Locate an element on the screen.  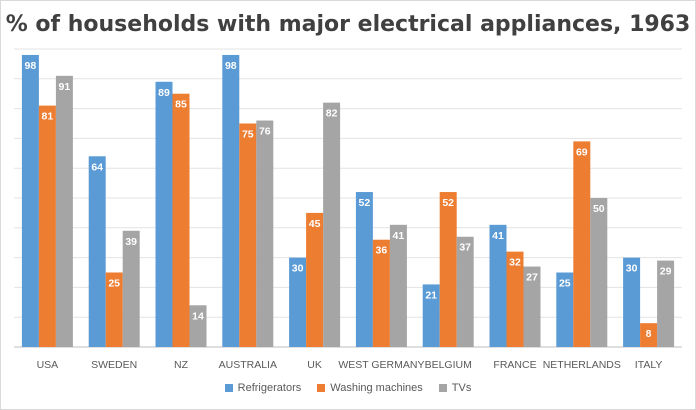
x-tick-label: ITALY is located at coordinates (649, 365).